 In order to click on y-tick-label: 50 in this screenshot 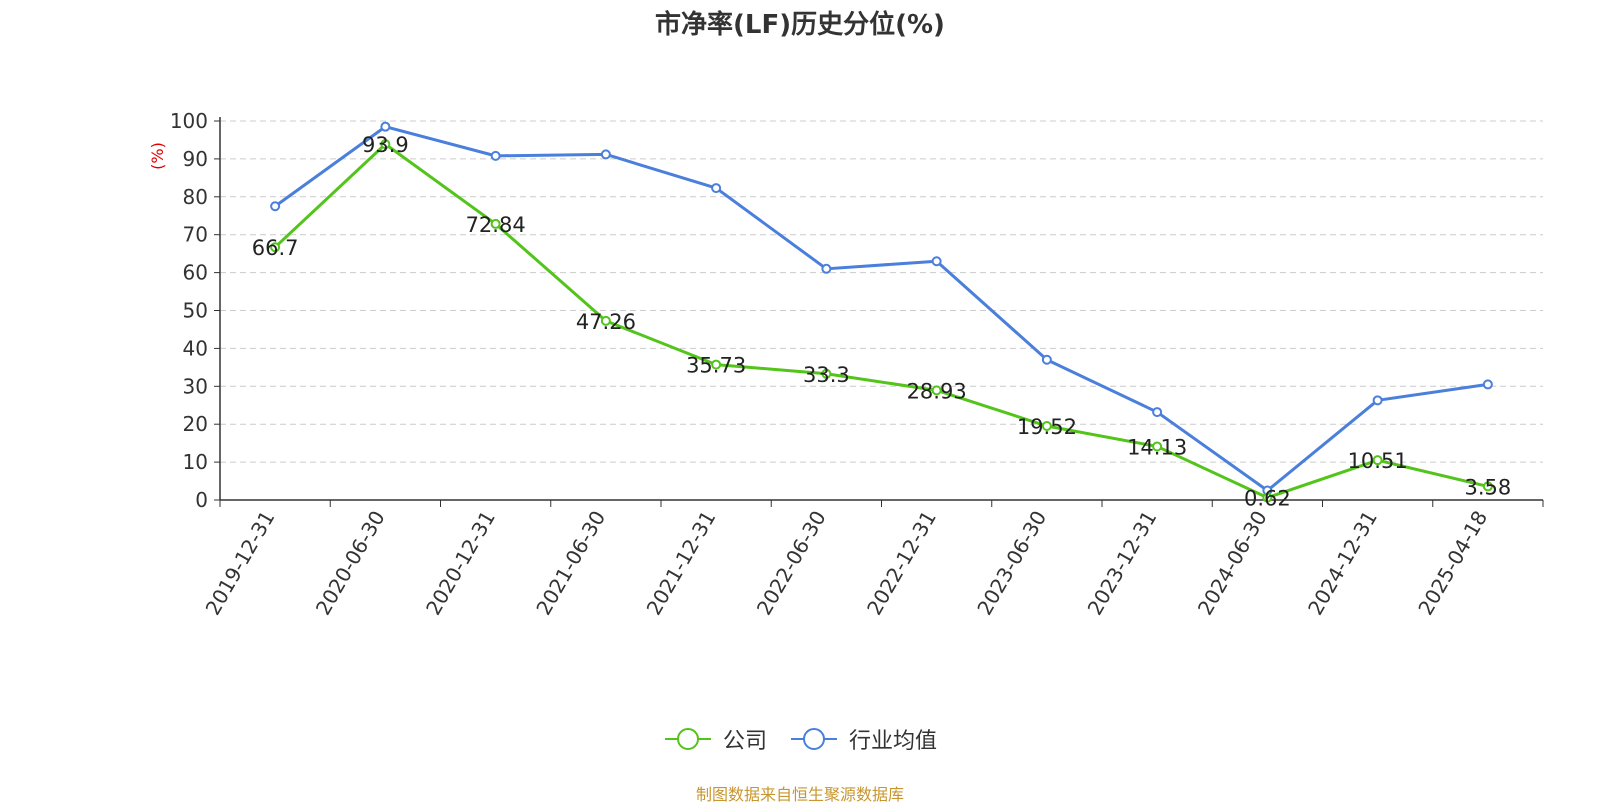, I will do `click(195, 311)`.